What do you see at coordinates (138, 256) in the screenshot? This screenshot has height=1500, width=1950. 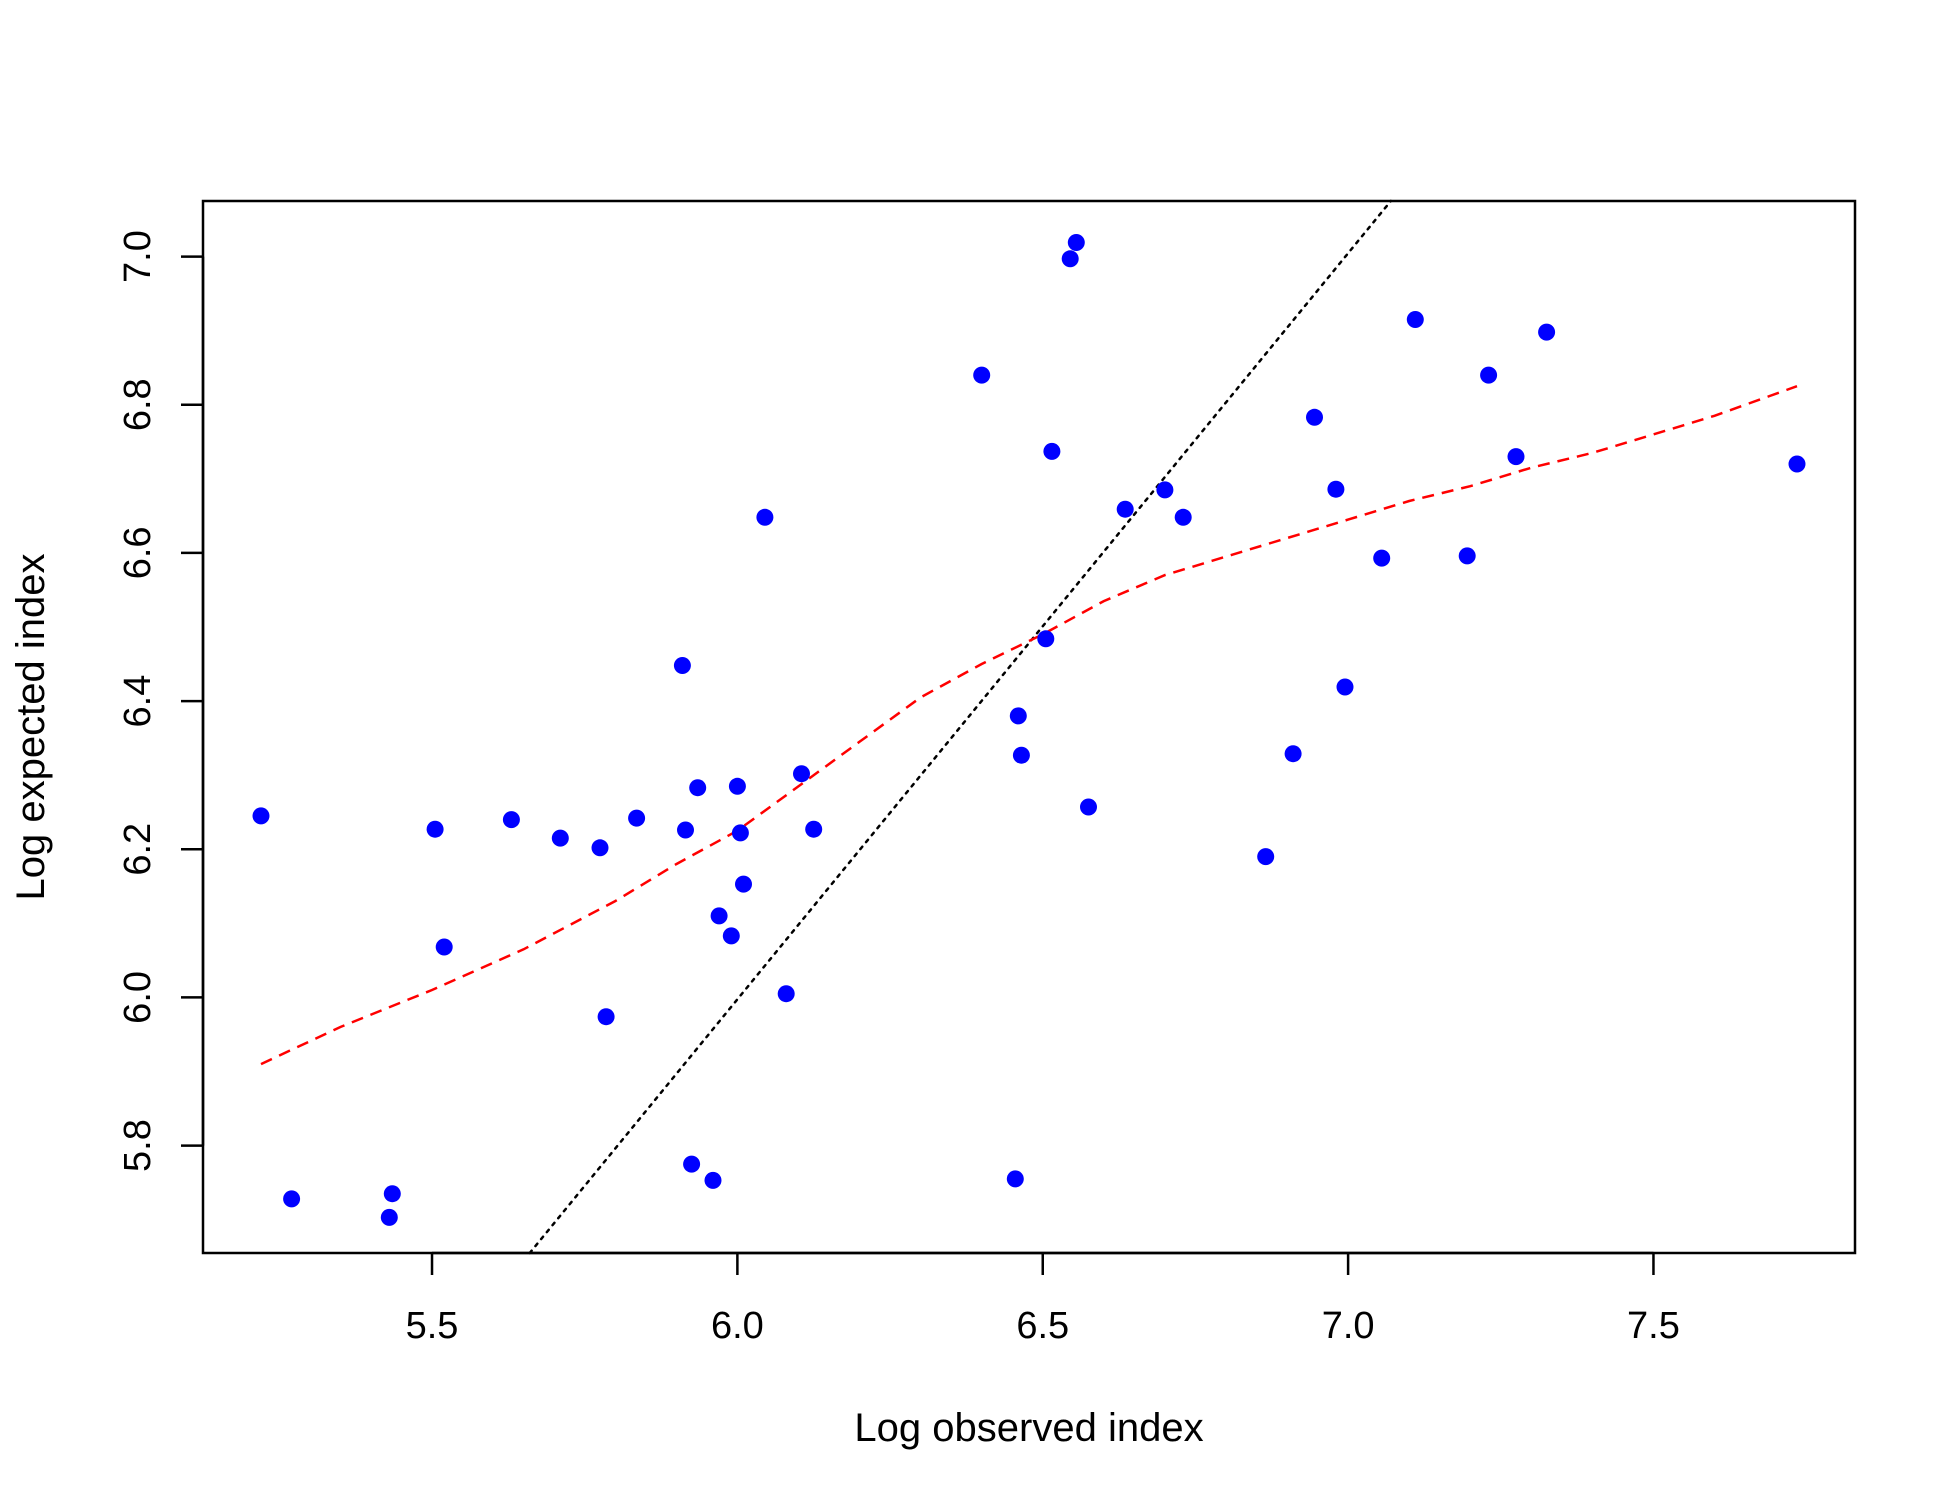 I see `y-tick-label: 7.0` at bounding box center [138, 256].